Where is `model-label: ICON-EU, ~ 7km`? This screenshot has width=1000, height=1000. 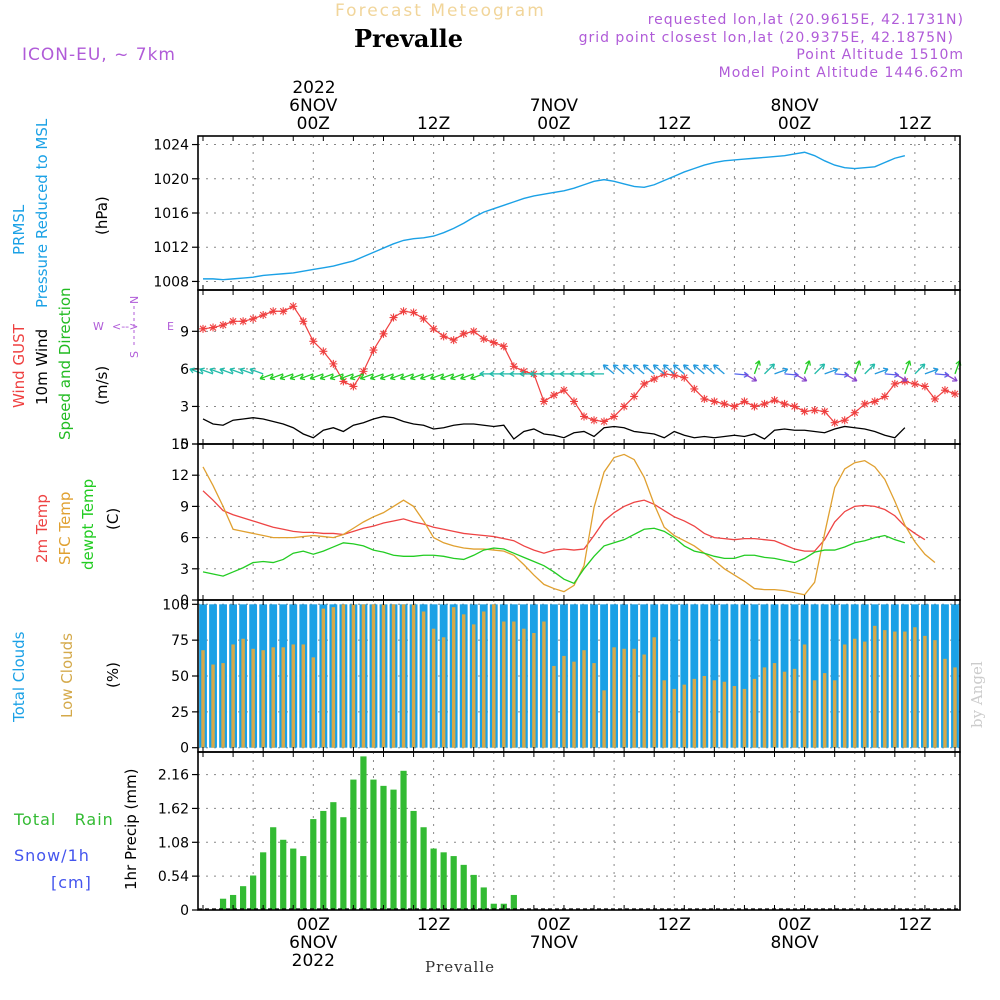
model-label: ICON-EU, ~ 7km is located at coordinates (99, 55).